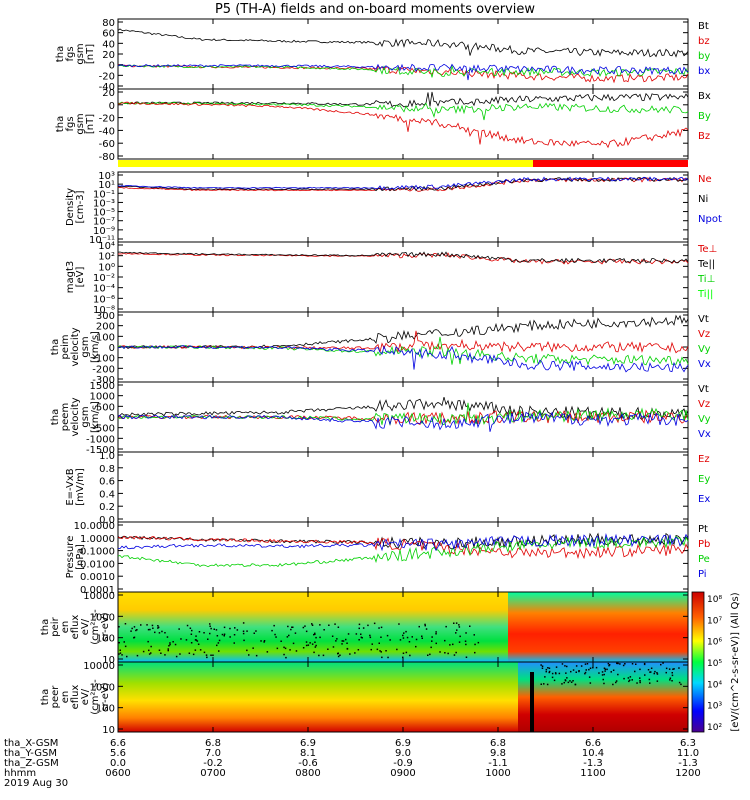 The width and height of the screenshot is (750, 800). Describe the element at coordinates (80, 206) in the screenshot. I see `y-axis-label: [cm-3]` at that location.